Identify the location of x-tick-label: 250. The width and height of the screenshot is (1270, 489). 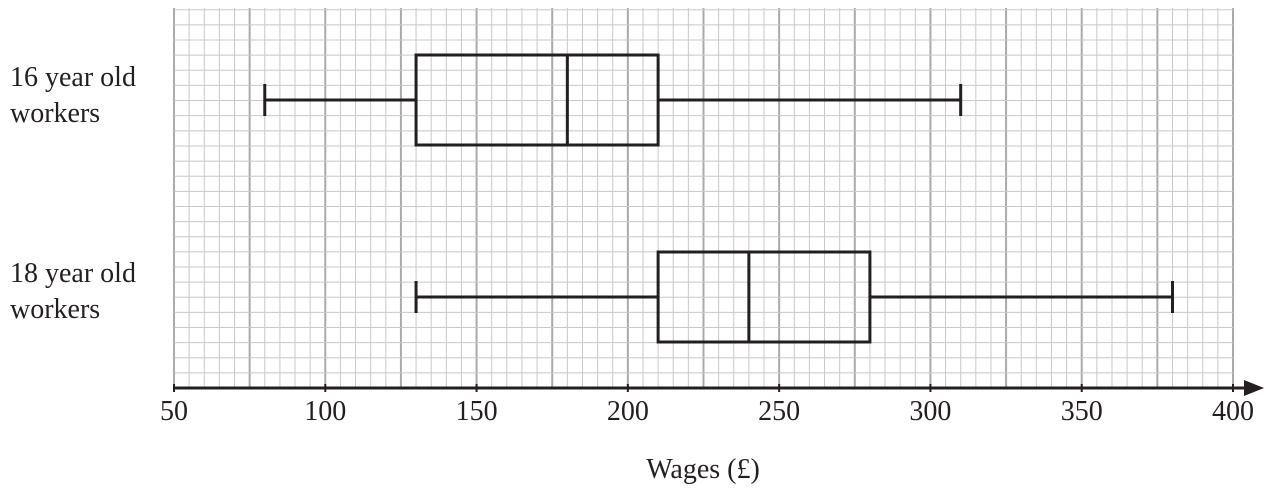
(779, 411).